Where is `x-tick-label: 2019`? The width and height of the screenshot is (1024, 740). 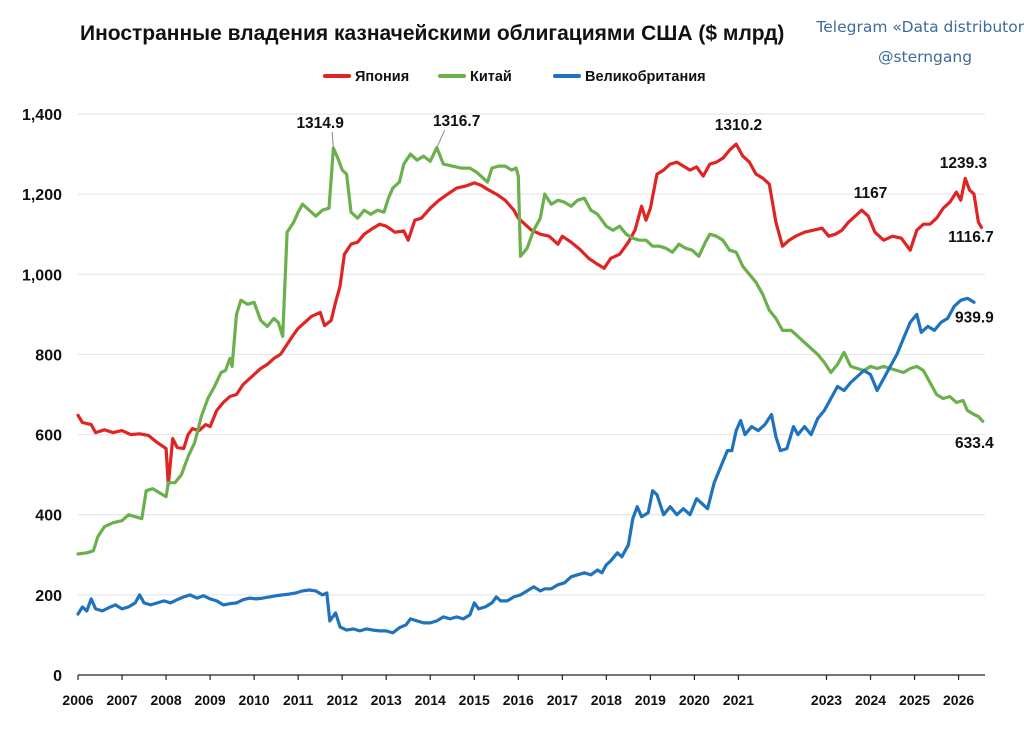
x-tick-label: 2019 is located at coordinates (650, 700).